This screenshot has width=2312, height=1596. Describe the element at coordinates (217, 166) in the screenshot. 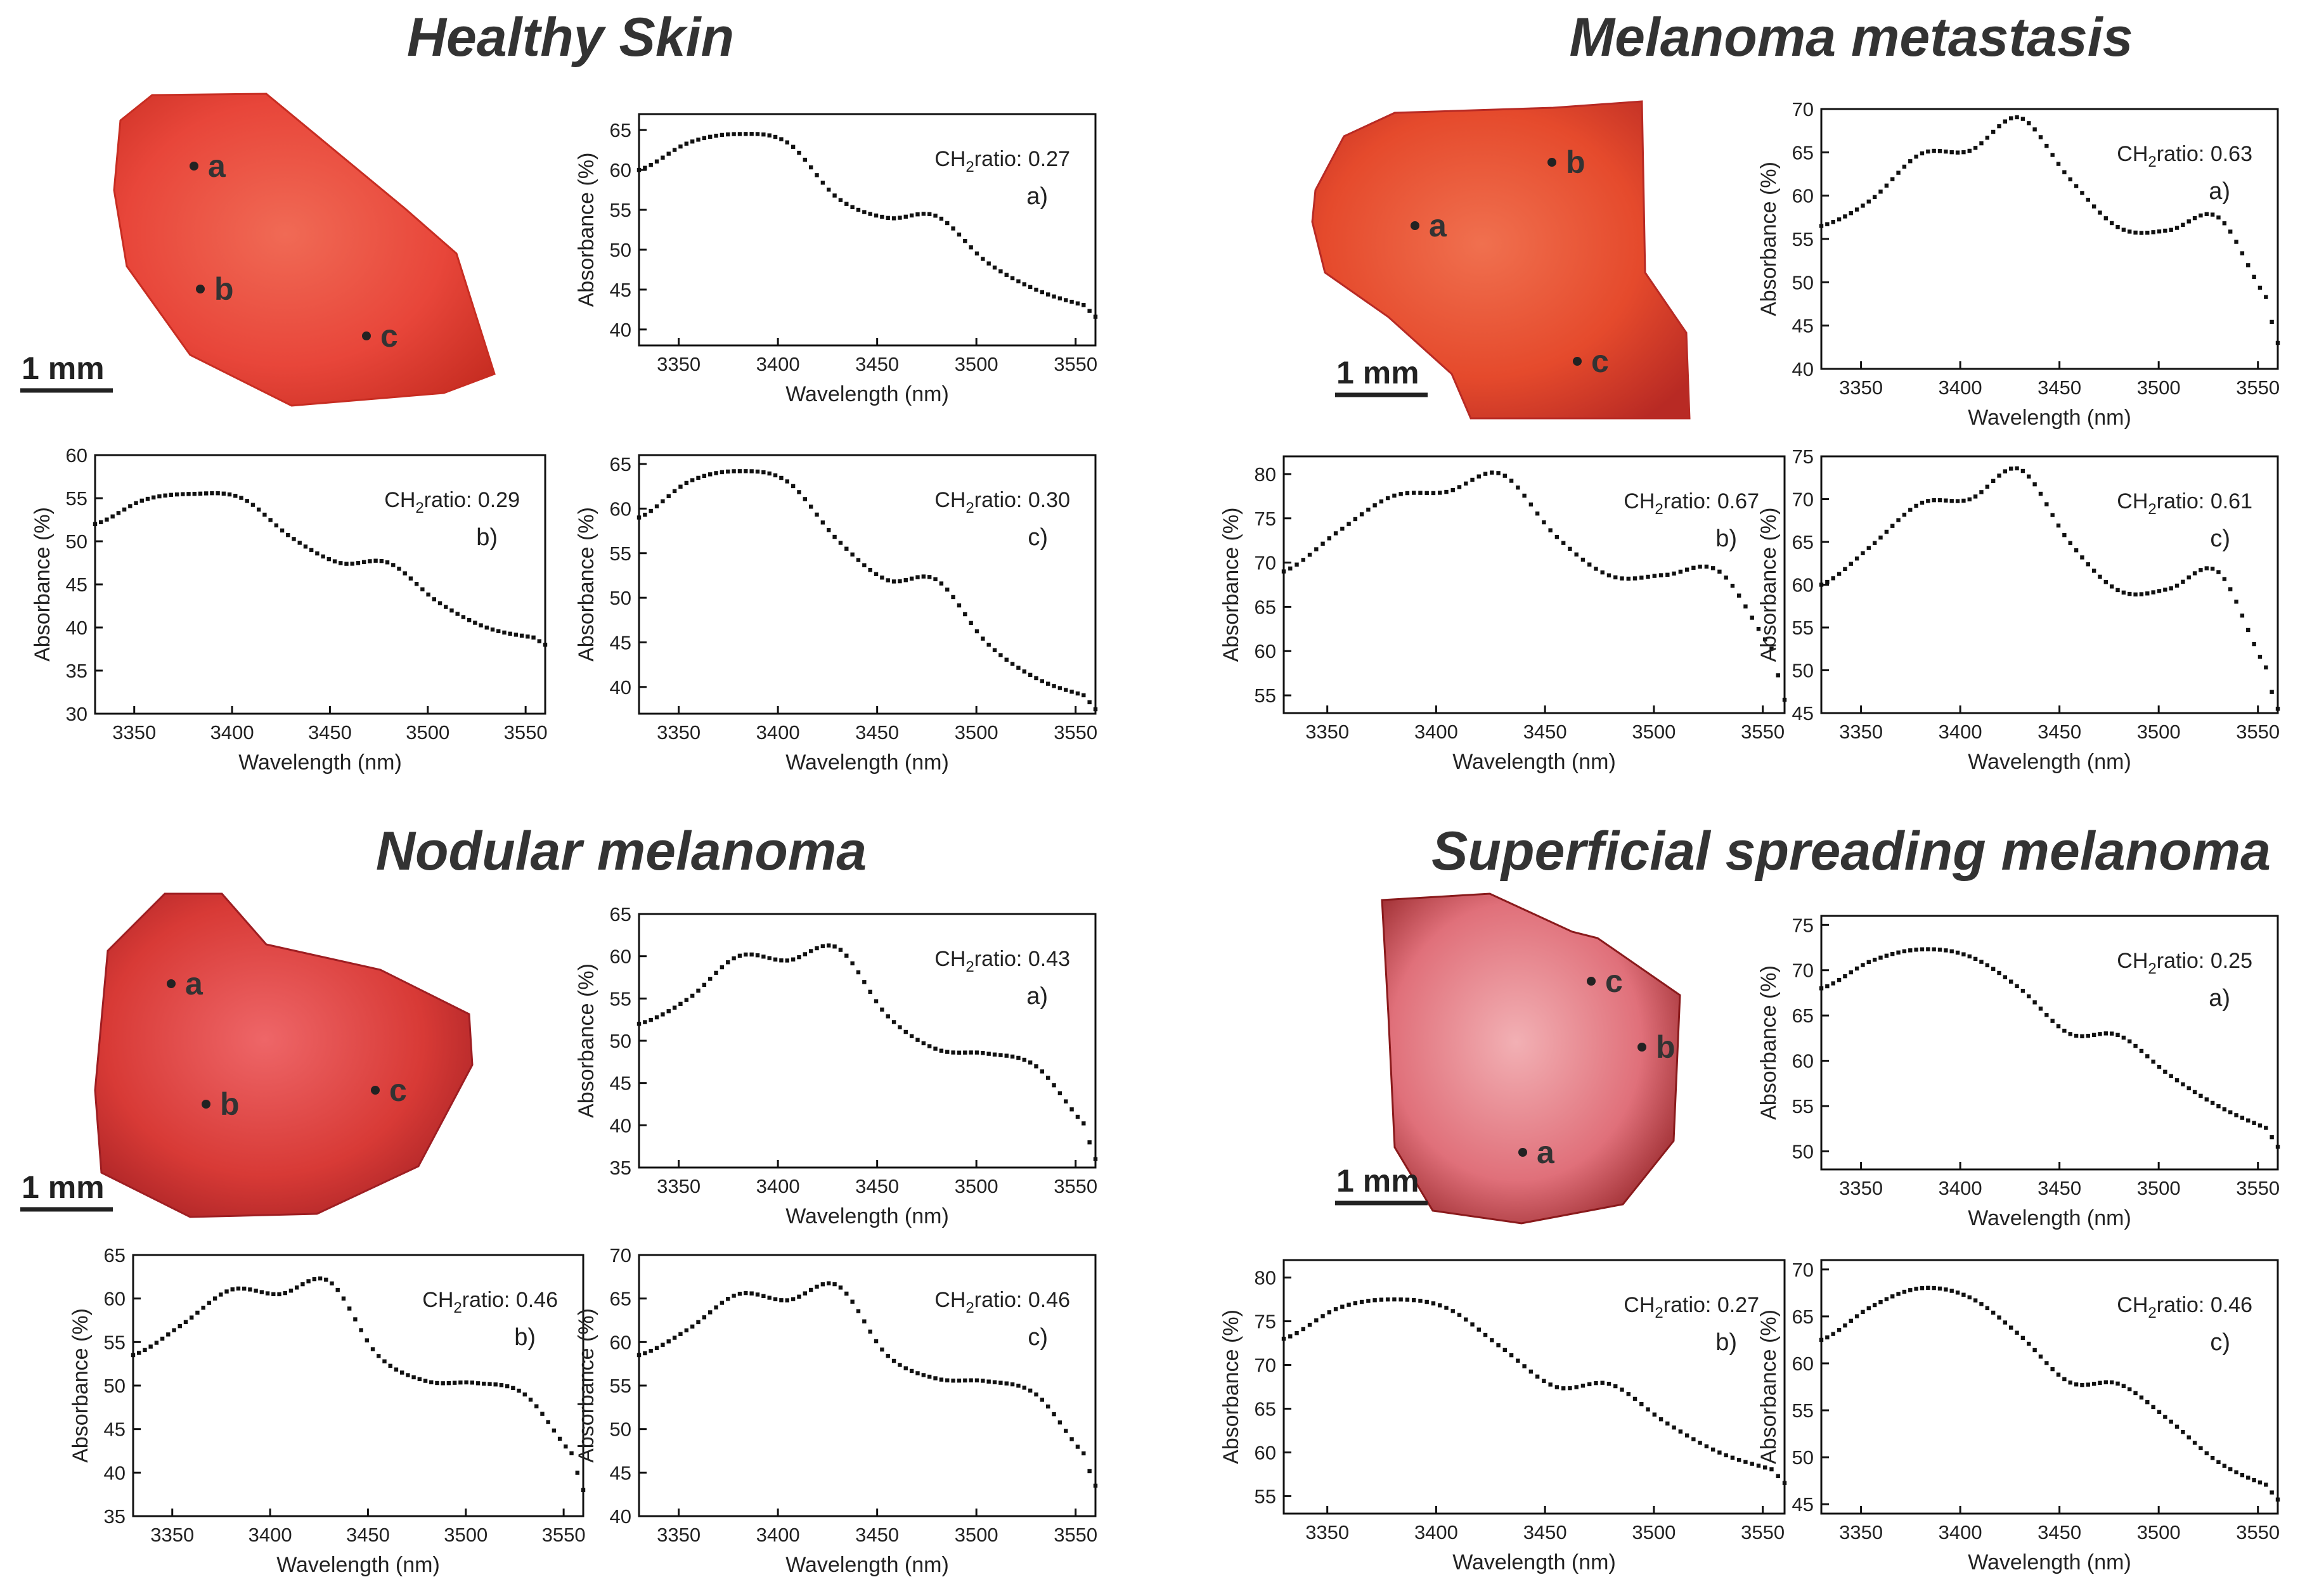

I see `sample-point-label-a: a` at that location.